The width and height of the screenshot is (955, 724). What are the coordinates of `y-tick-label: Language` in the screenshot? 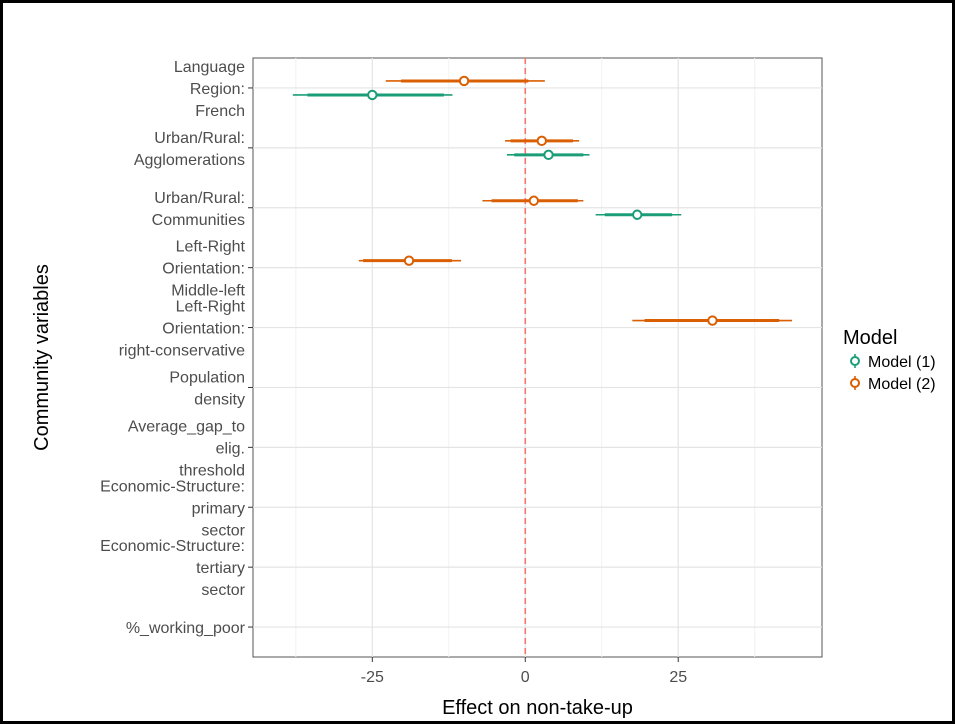 It's located at (209, 67).